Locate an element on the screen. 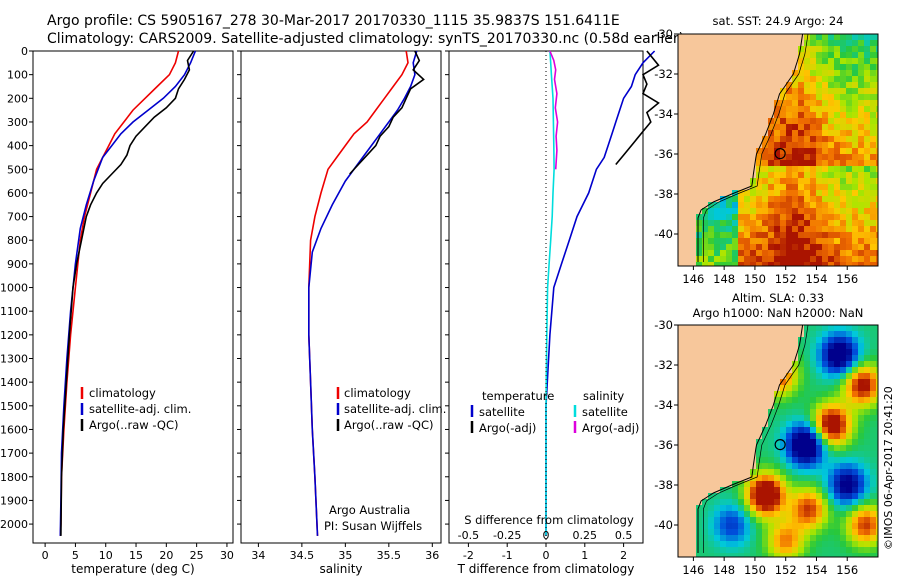  y-tick-label: -30 is located at coordinates (663, 325).